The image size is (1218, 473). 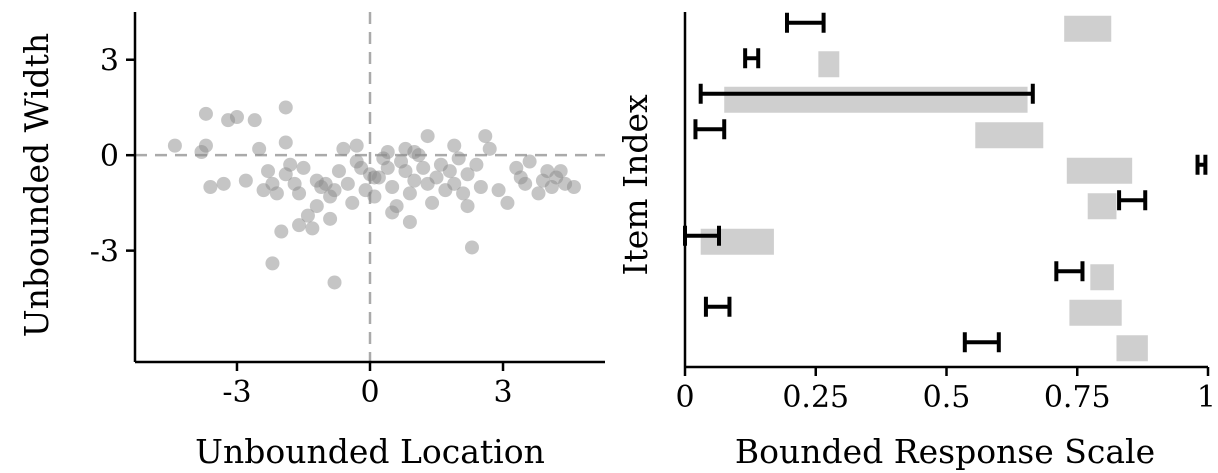 I want to click on right-ylabel: Item Index, so click(x=635, y=185).